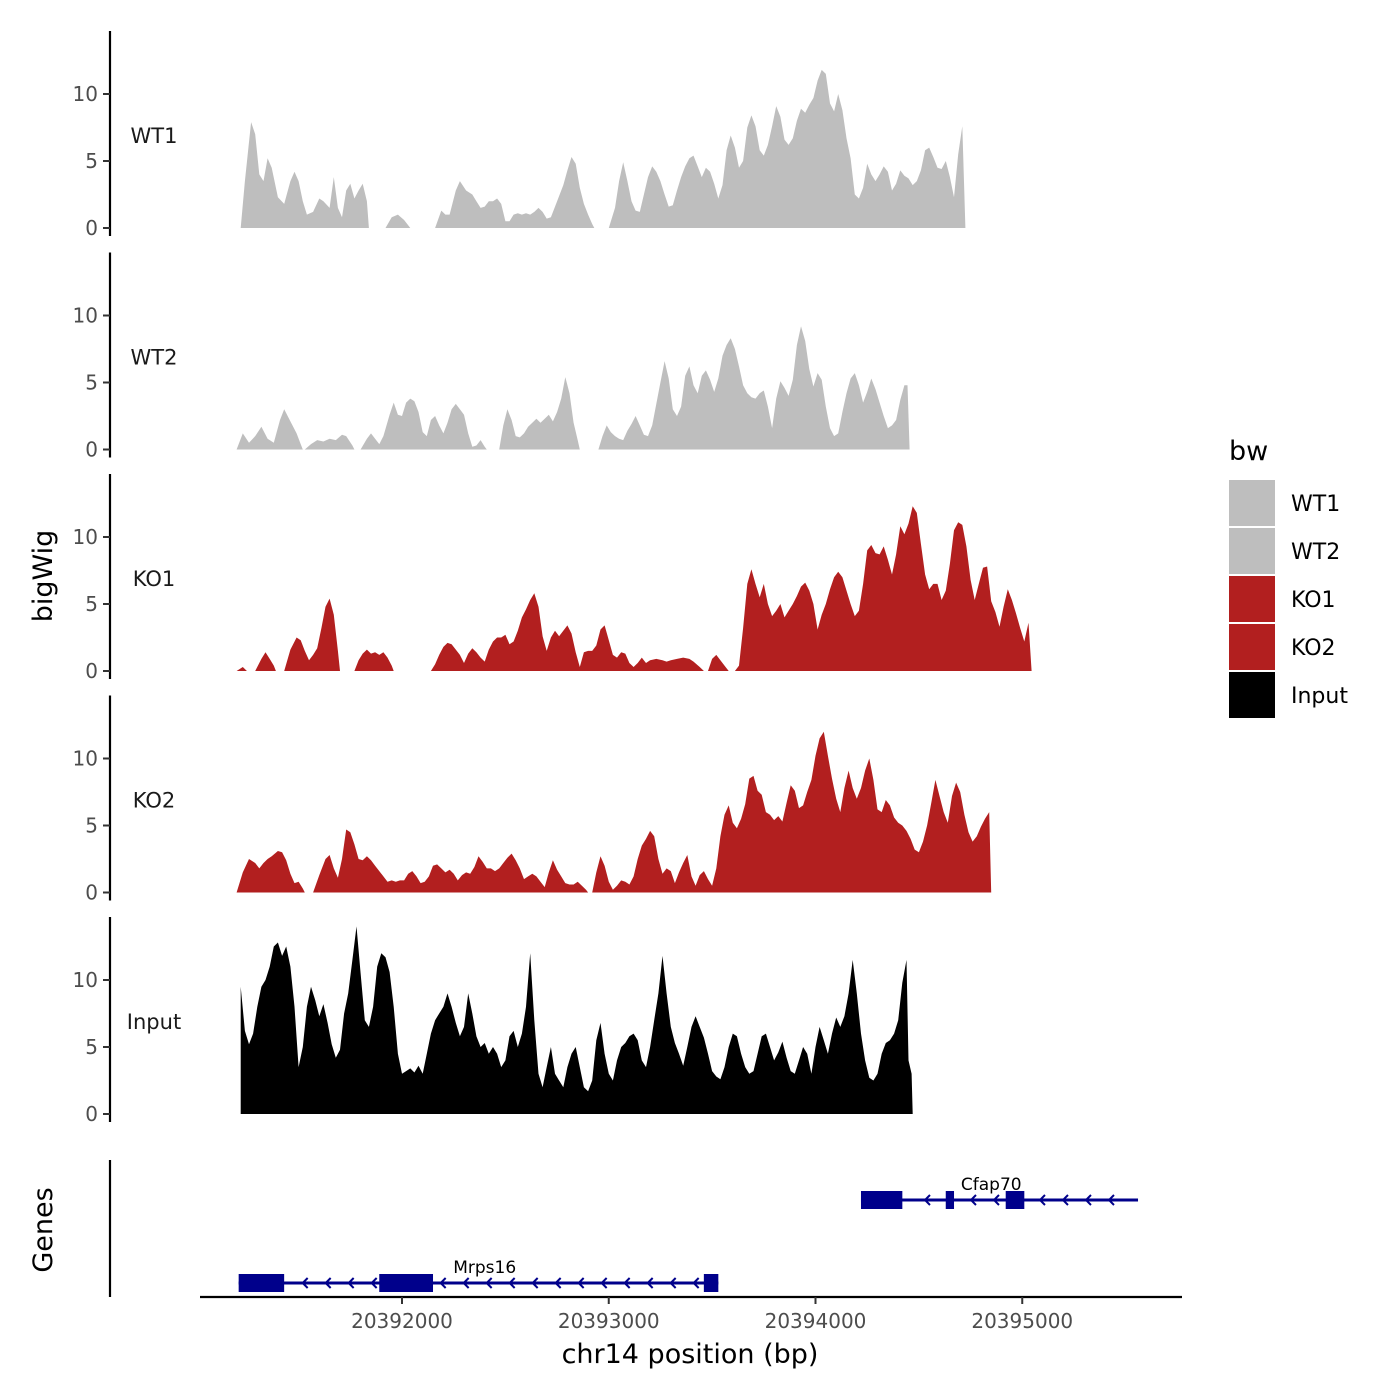 This screenshot has height=1400, width=1400. I want to click on y-tick-label-wt2-0: 0, so click(91, 450).